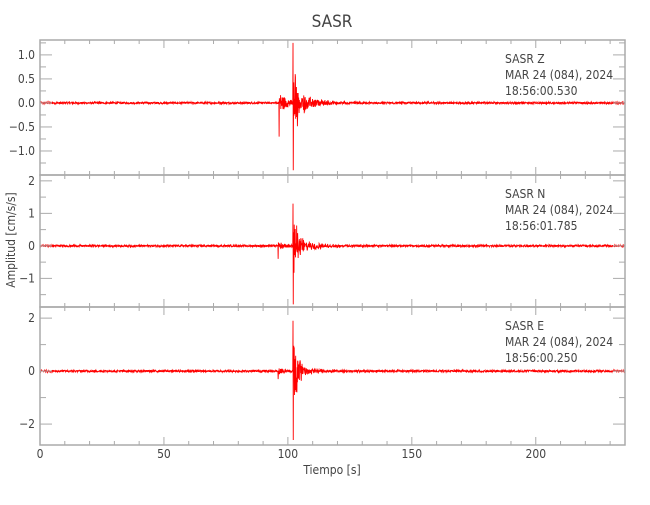 Image resolution: width=650 pixels, height=505 pixels. What do you see at coordinates (288, 454) in the screenshot?
I see `x-tick-label: 100` at bounding box center [288, 454].